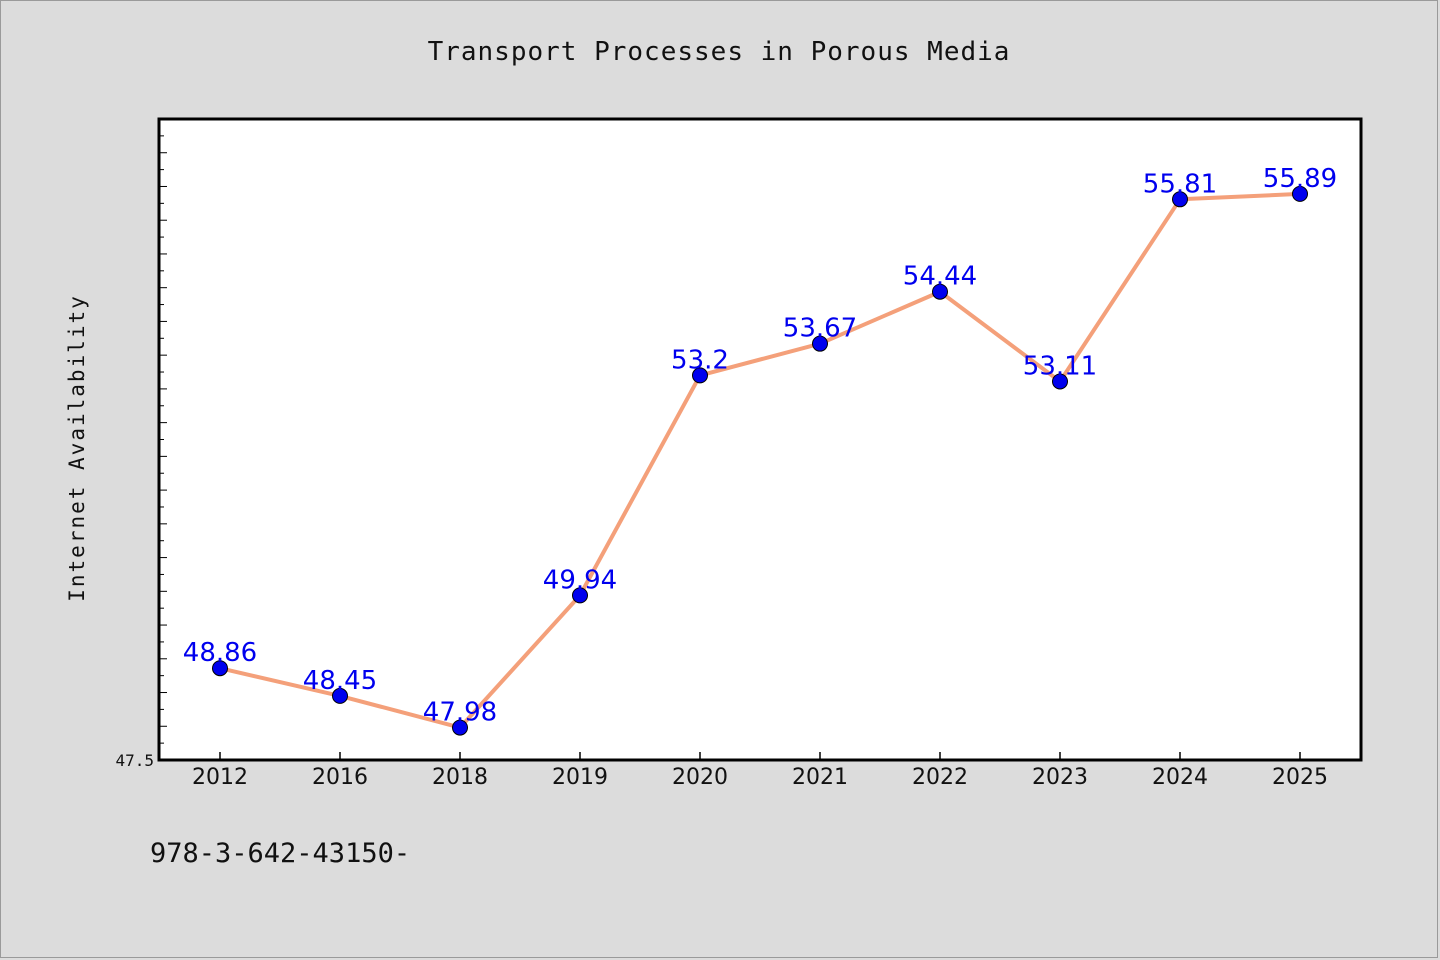 This screenshot has height=960, width=1440. Describe the element at coordinates (940, 277) in the screenshot. I see `data-label: 54.44` at that location.